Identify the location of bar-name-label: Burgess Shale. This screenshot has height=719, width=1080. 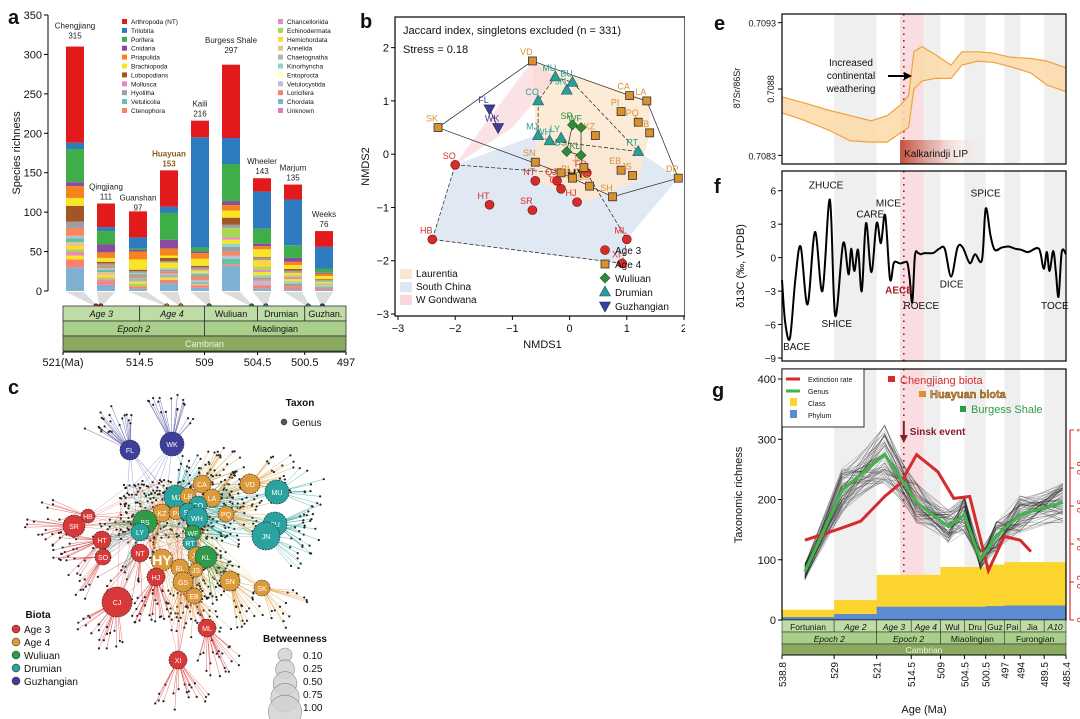
(231, 40).